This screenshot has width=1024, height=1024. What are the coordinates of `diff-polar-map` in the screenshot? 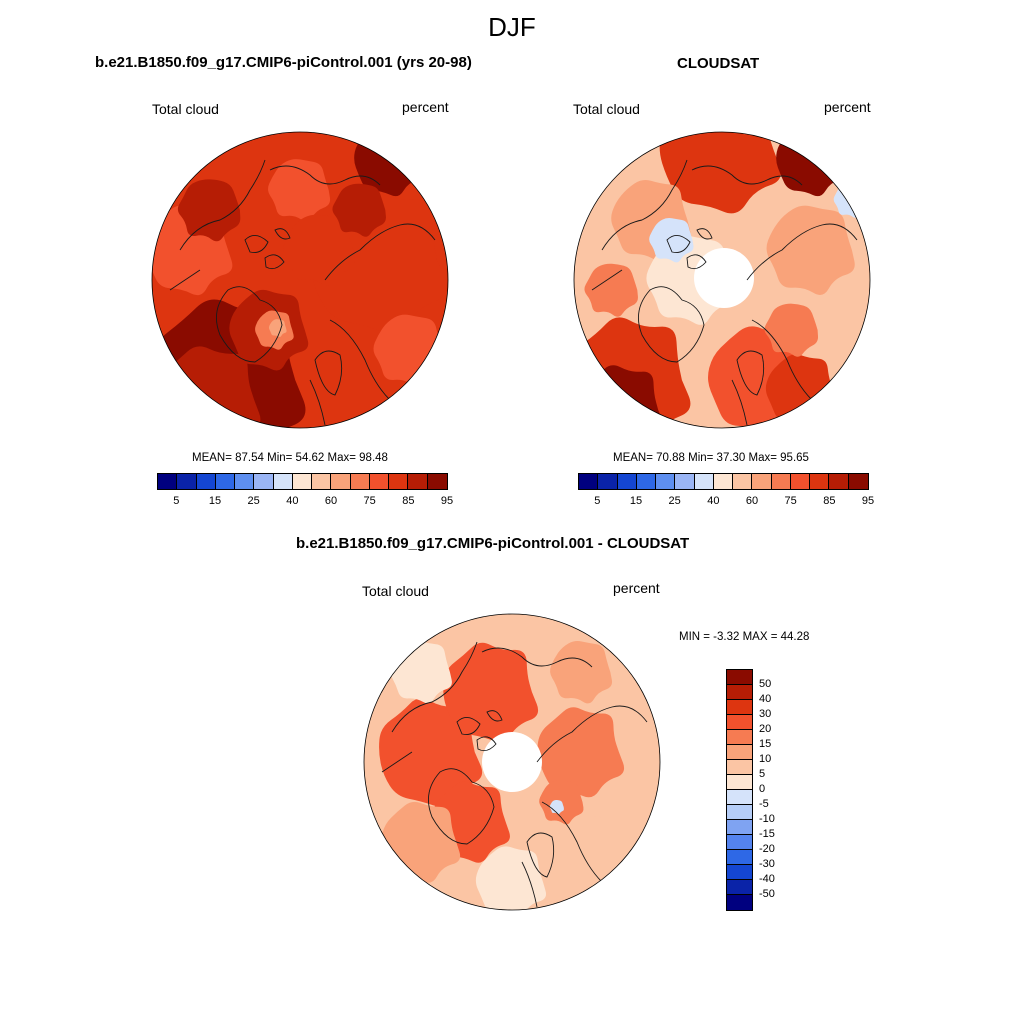 It's located at (512, 762).